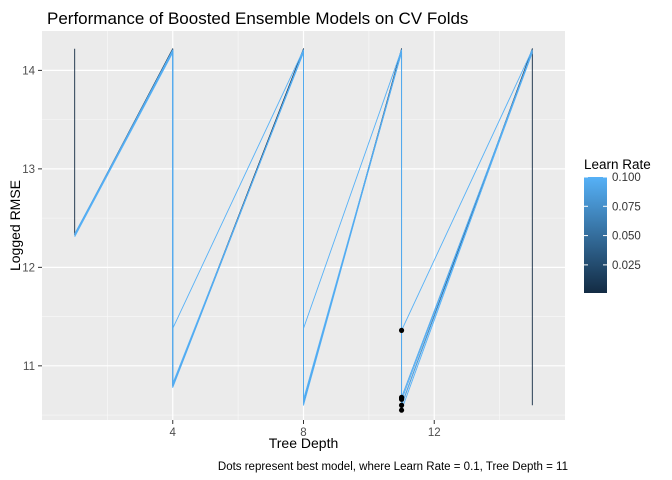  What do you see at coordinates (626, 237) in the screenshot?
I see `legend-tick-label: 0.050` at bounding box center [626, 237].